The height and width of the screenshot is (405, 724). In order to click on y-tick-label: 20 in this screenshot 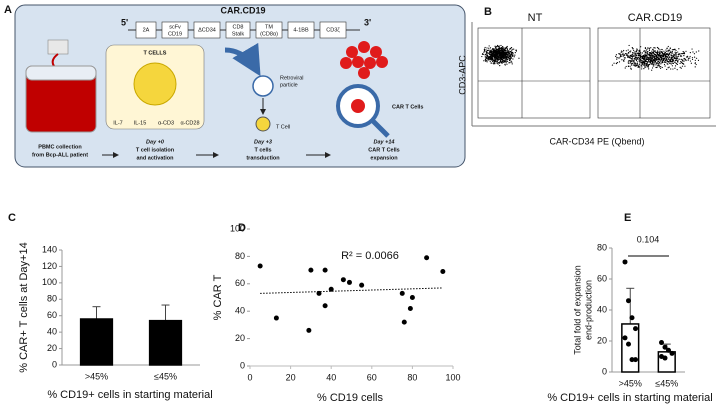, I will do `click(240, 338)`.